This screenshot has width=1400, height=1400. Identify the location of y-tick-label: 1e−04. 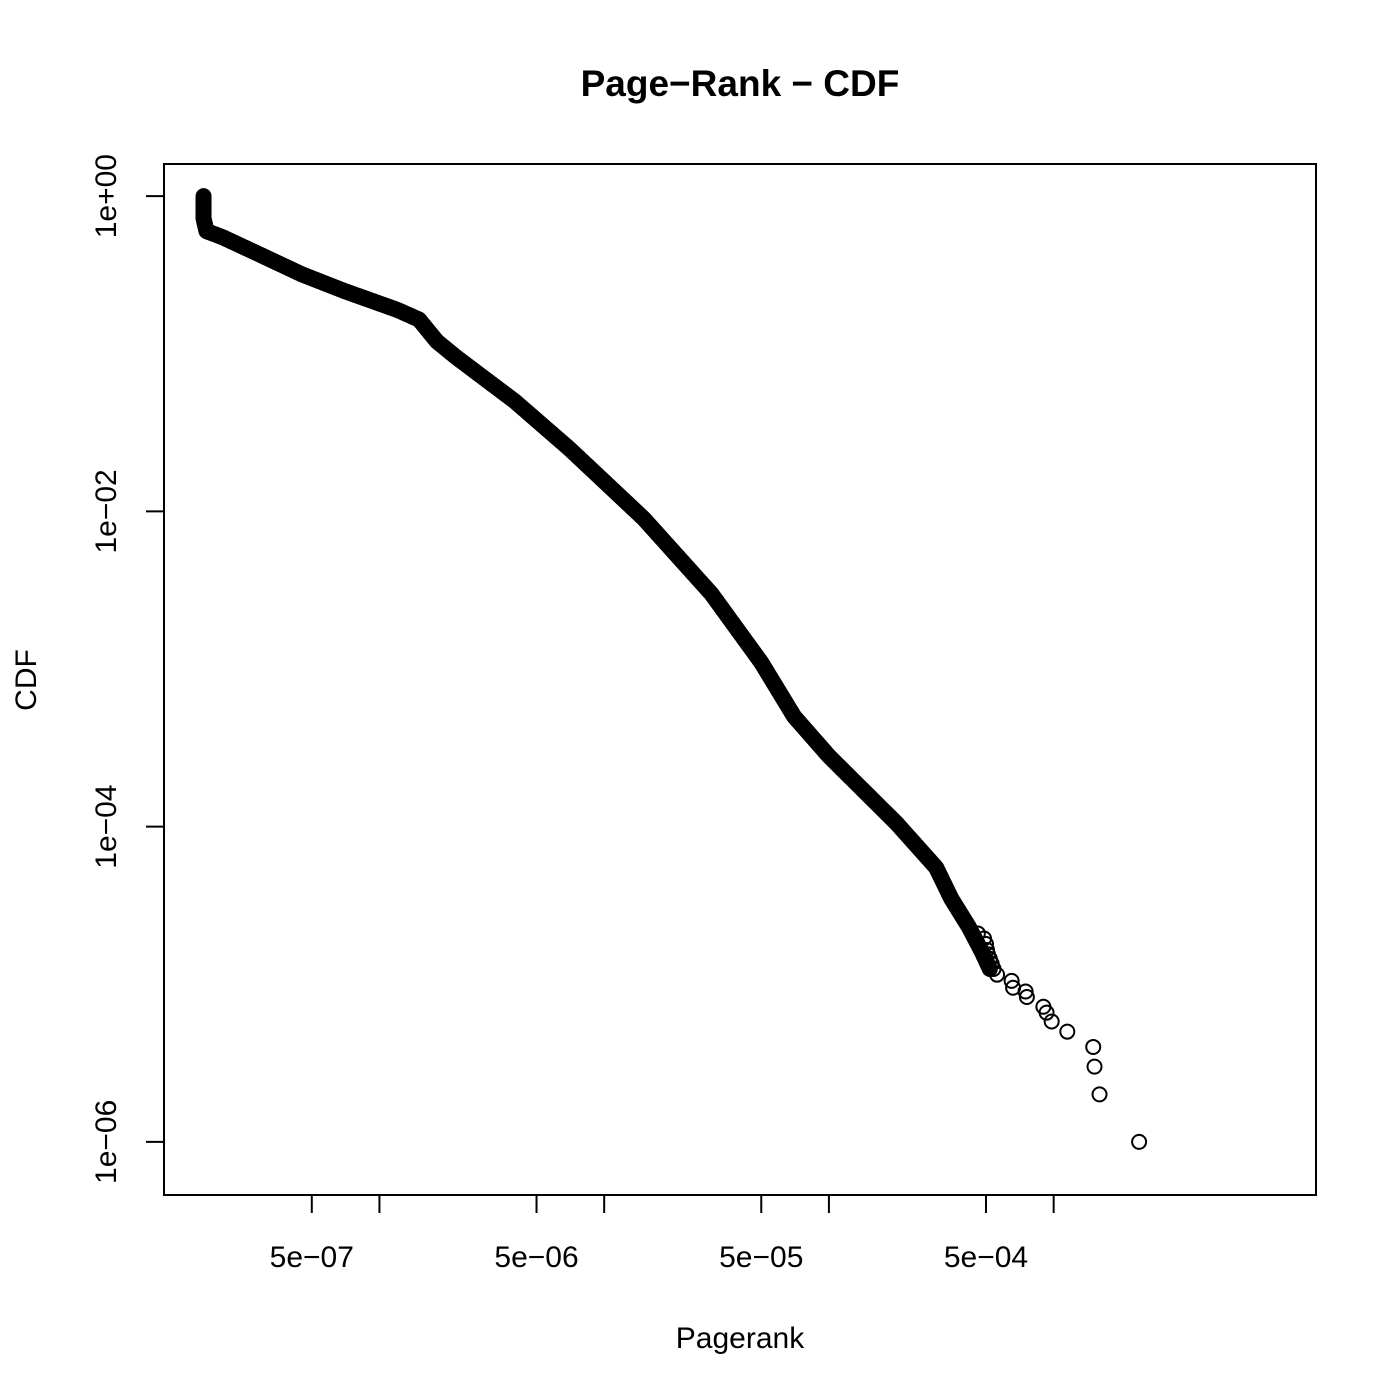
(106, 826).